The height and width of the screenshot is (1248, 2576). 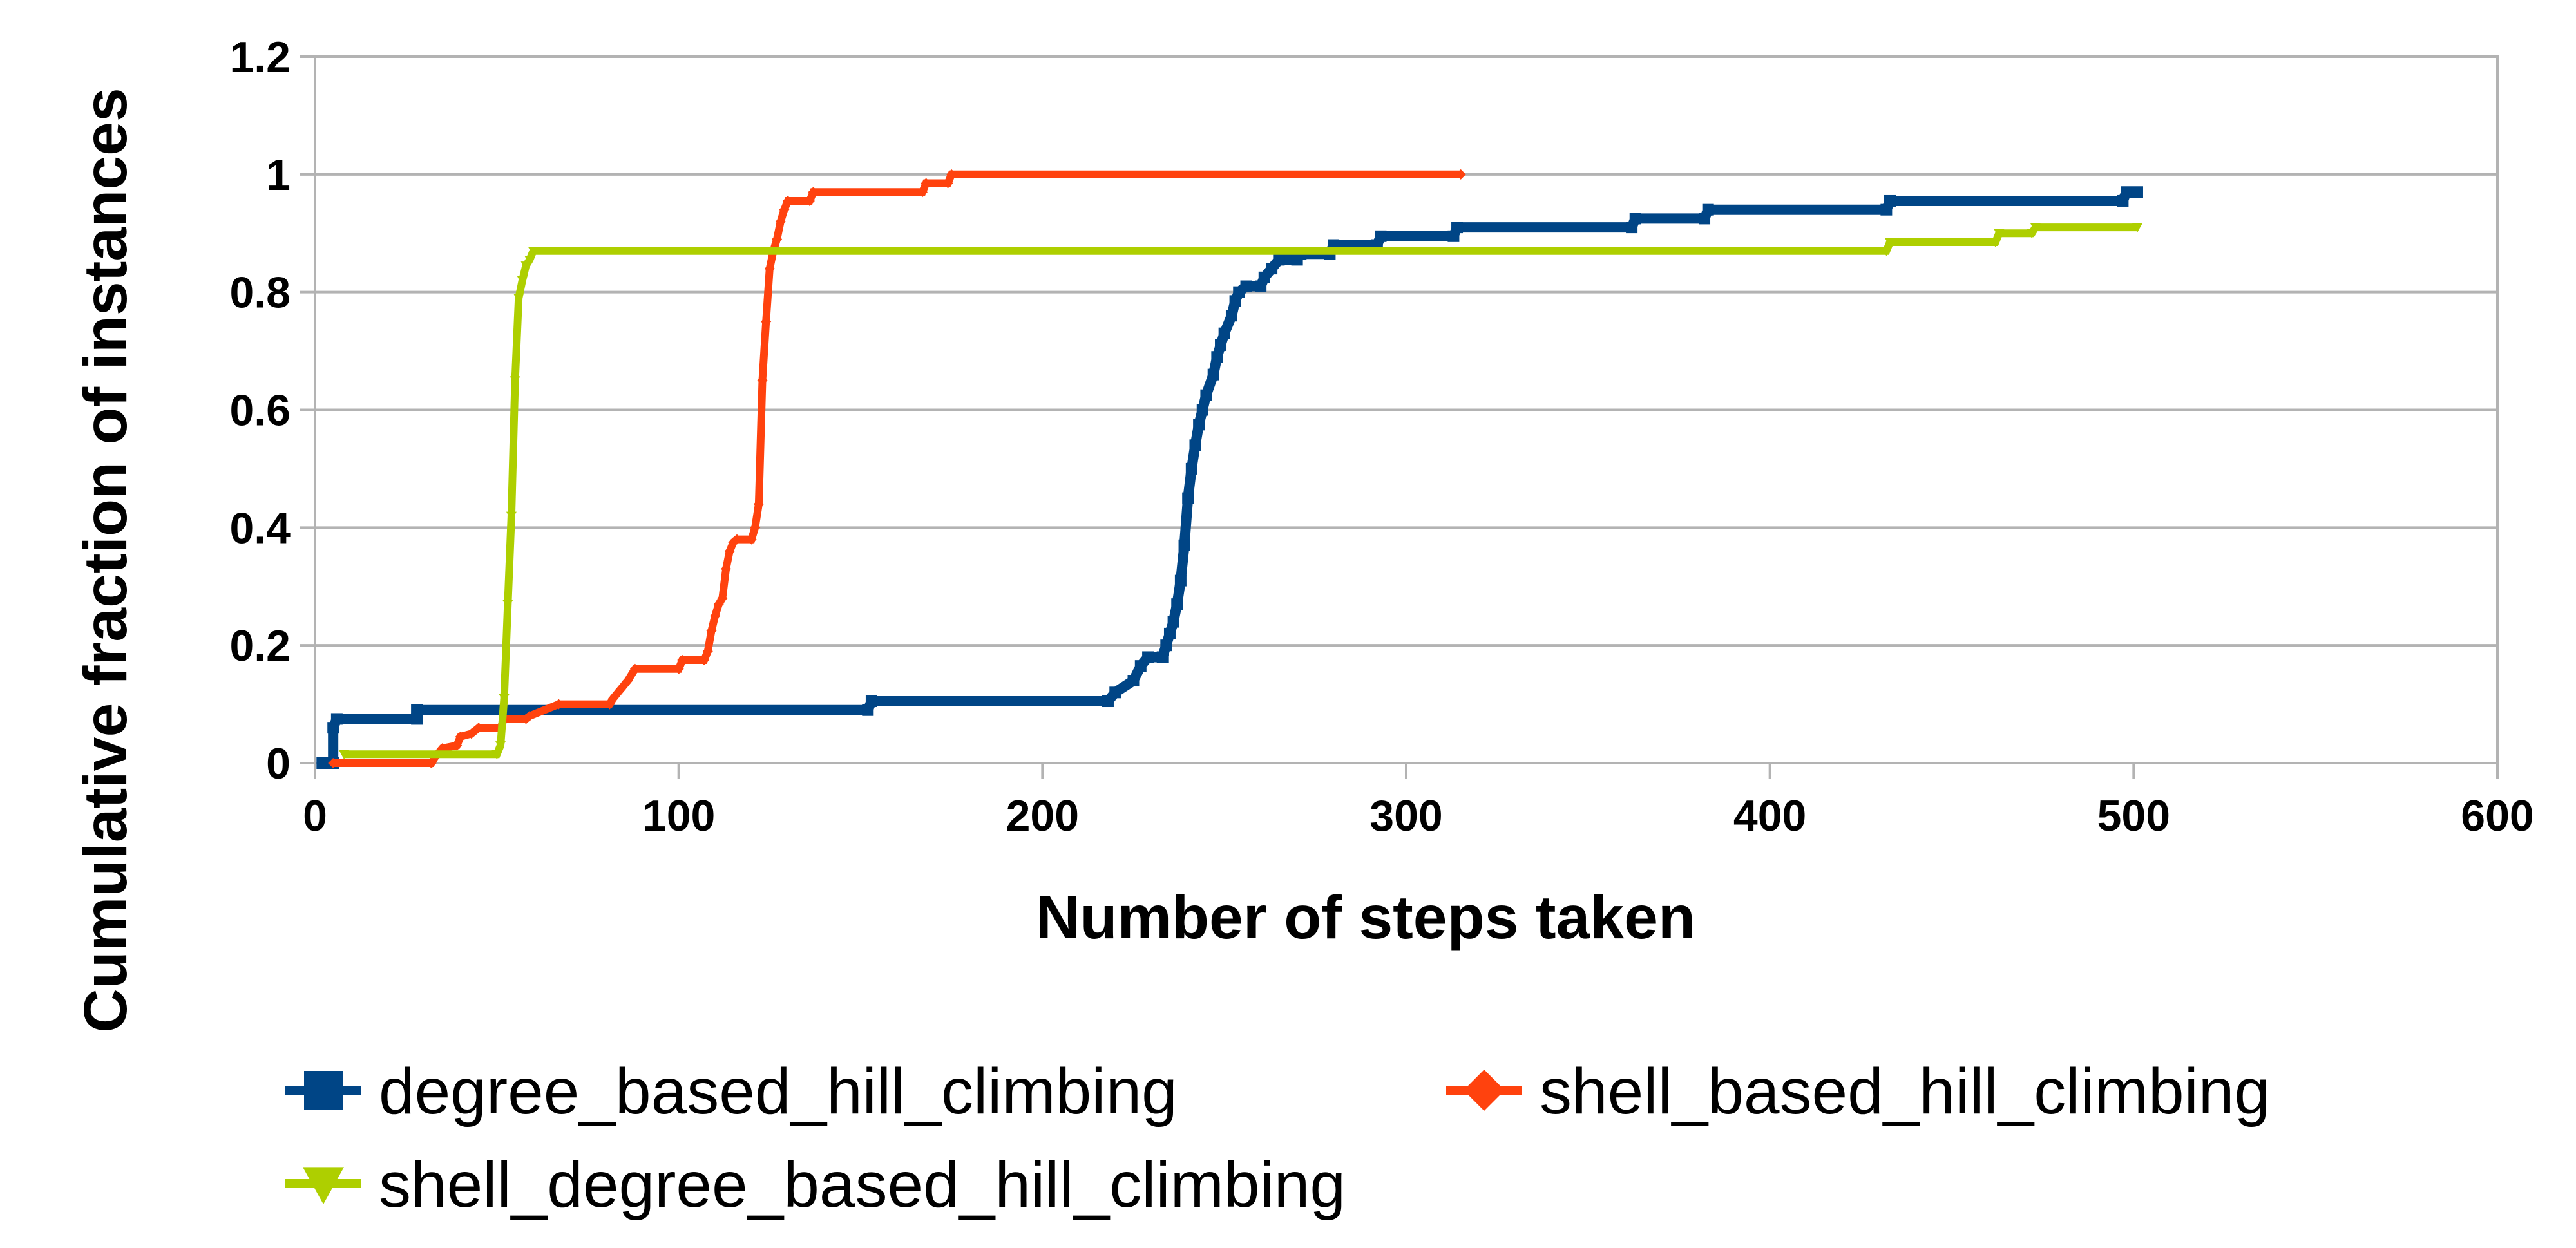 I want to click on y-tick-label: 0.8, so click(x=260, y=293).